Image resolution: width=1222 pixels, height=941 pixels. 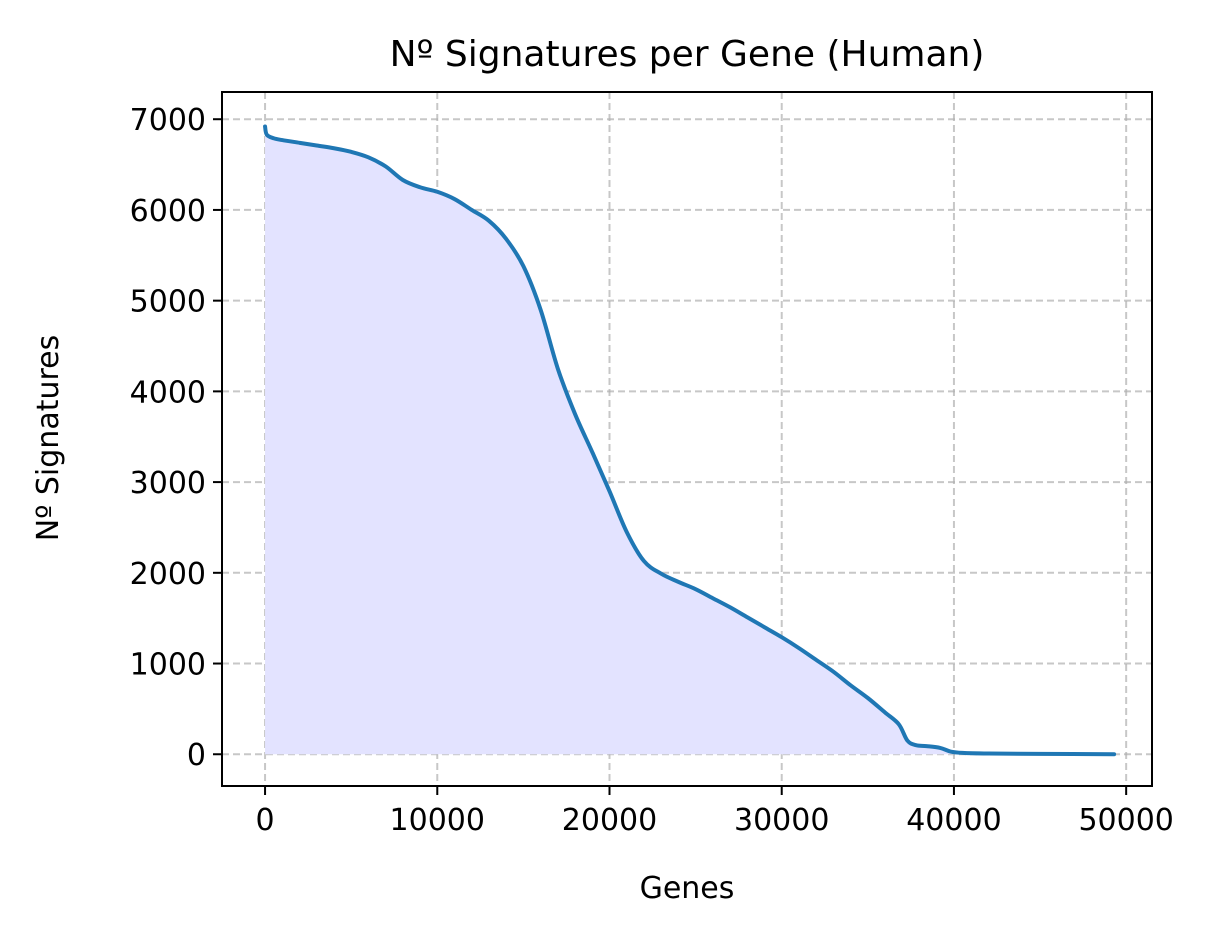 What do you see at coordinates (609, 820) in the screenshot?
I see `x-tick-label: 20000` at bounding box center [609, 820].